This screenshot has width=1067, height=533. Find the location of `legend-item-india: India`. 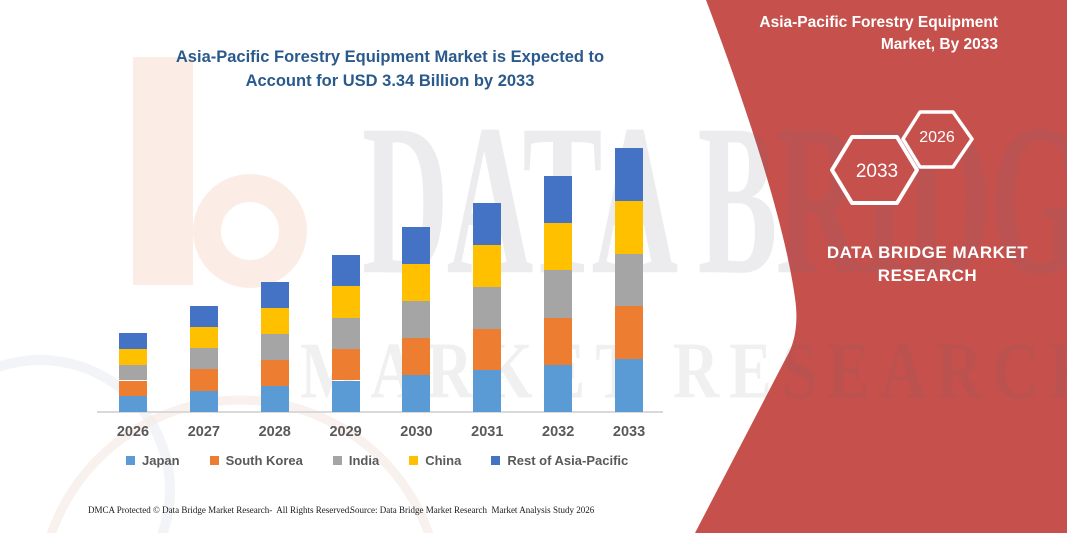

legend-item-india: India is located at coordinates (356, 460).